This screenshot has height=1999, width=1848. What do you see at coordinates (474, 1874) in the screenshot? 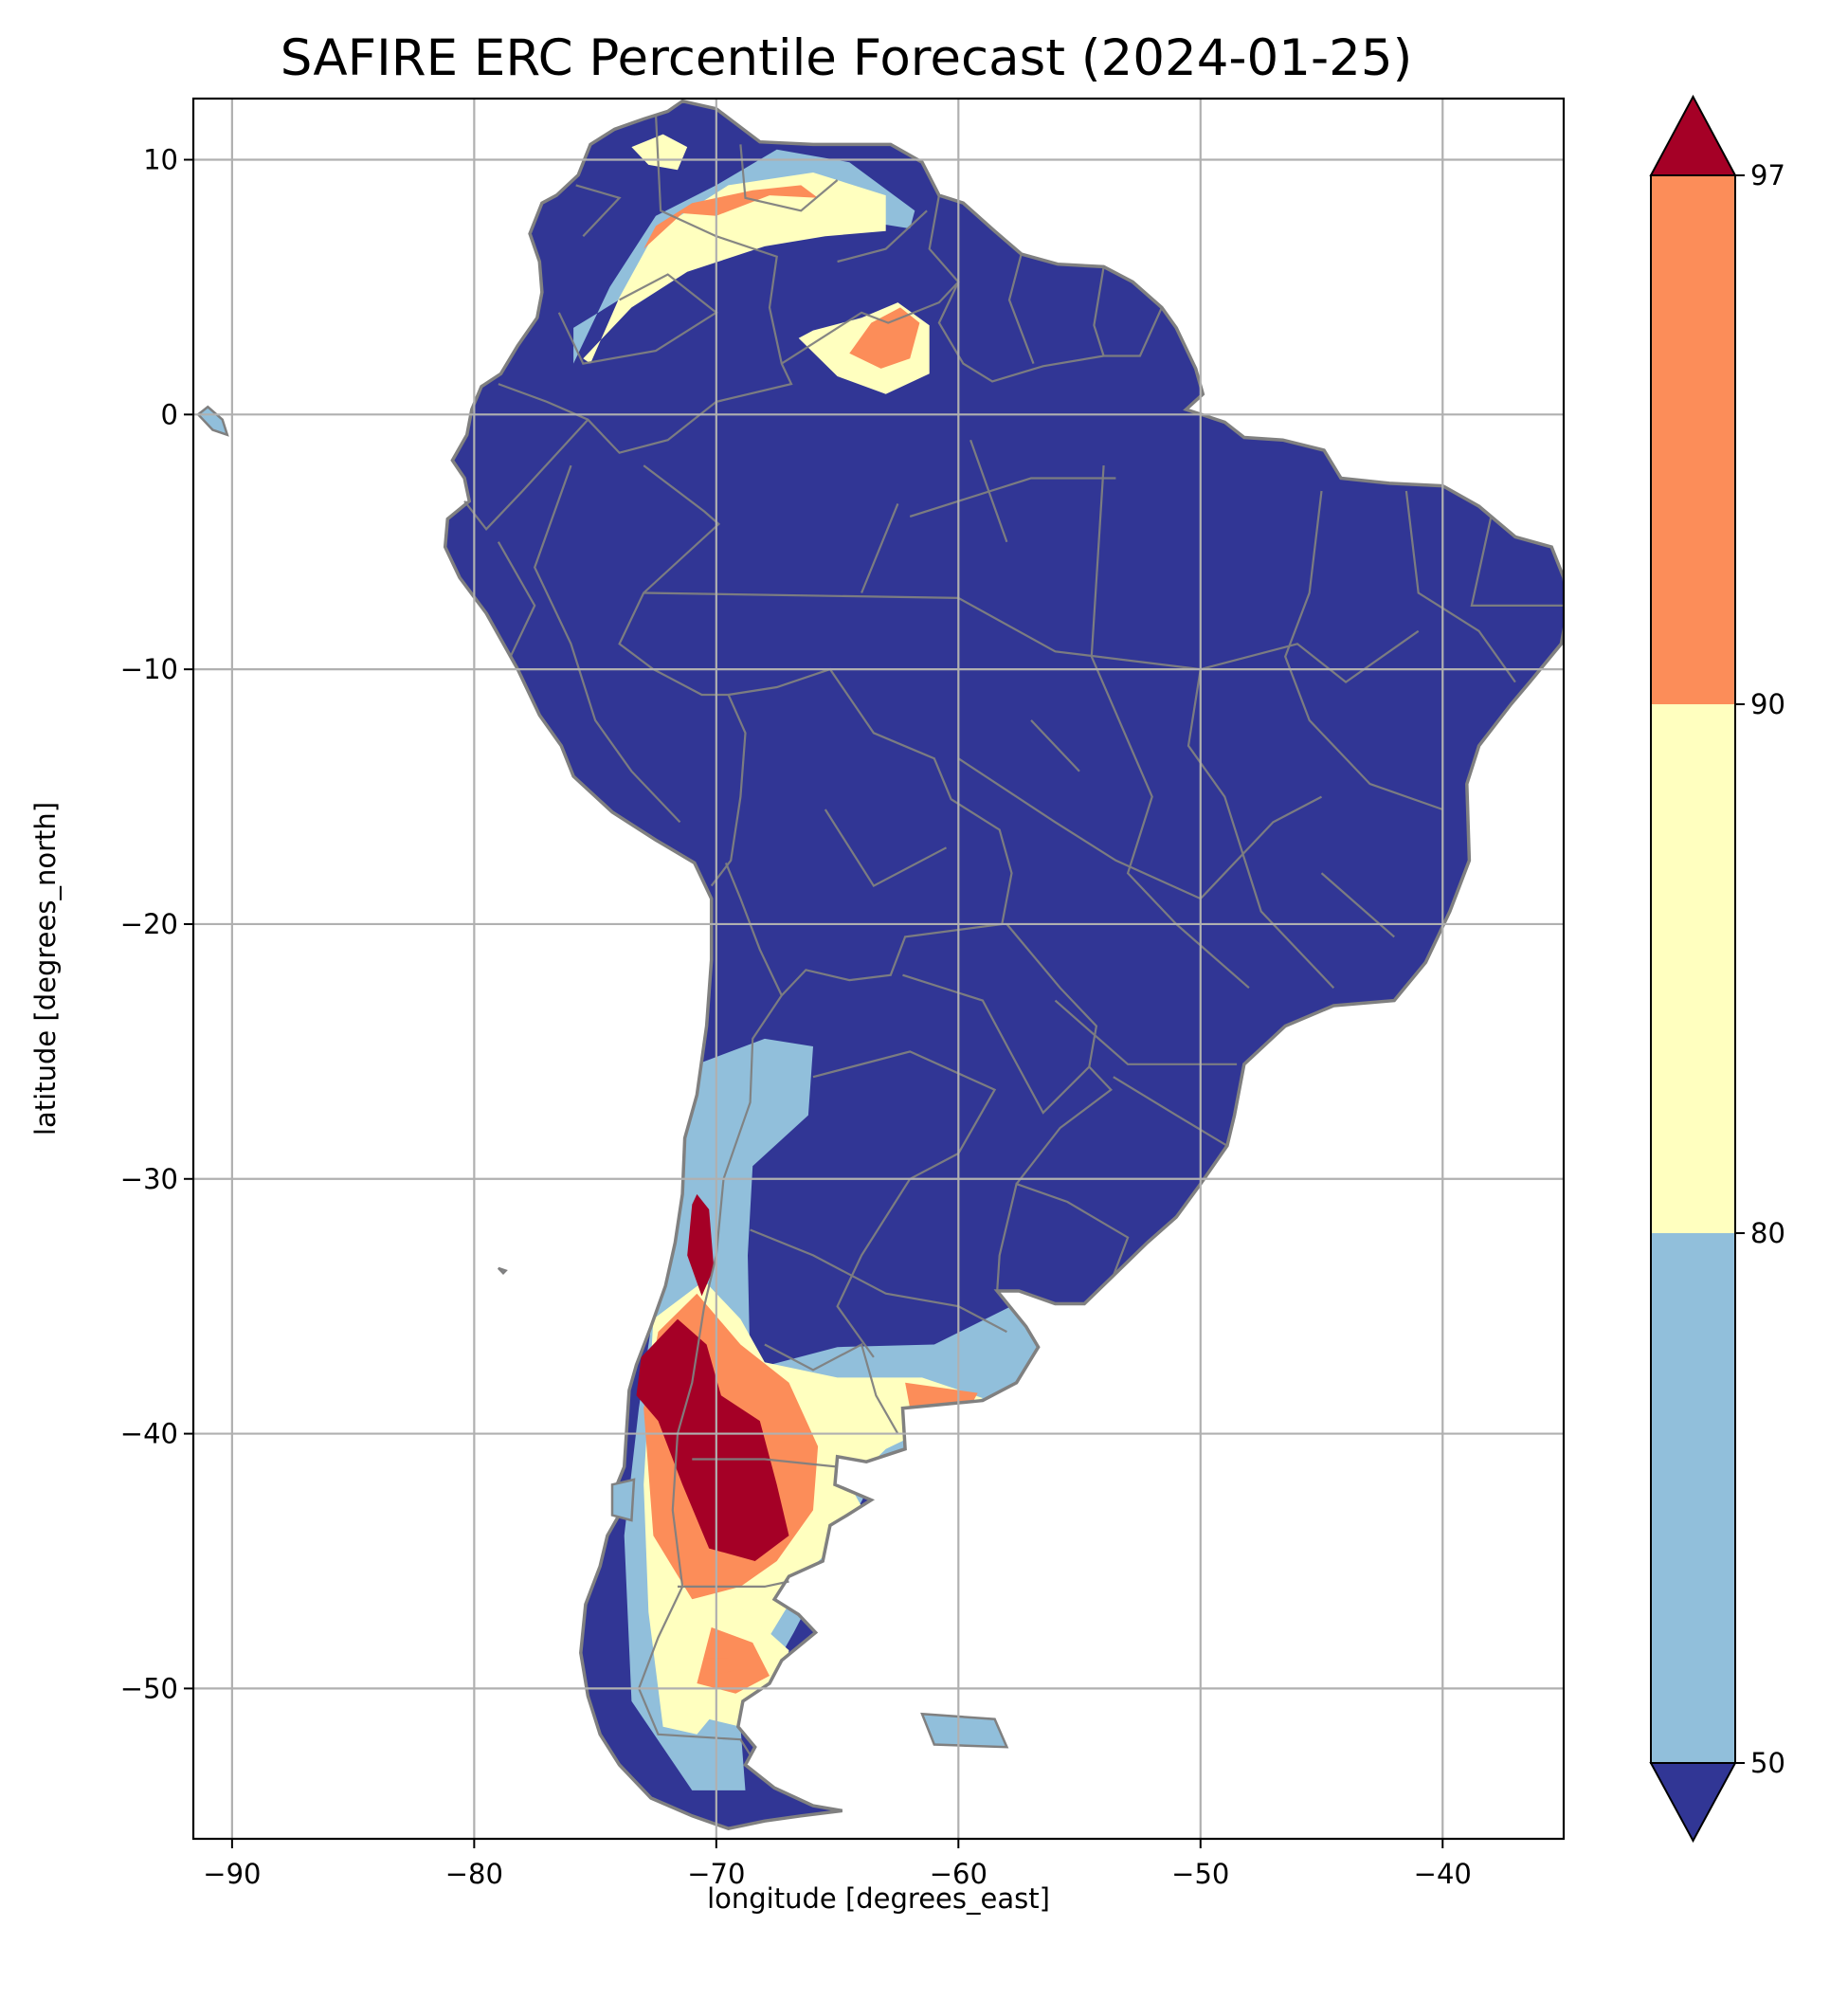
I see `x-tick-label: −80` at bounding box center [474, 1874].